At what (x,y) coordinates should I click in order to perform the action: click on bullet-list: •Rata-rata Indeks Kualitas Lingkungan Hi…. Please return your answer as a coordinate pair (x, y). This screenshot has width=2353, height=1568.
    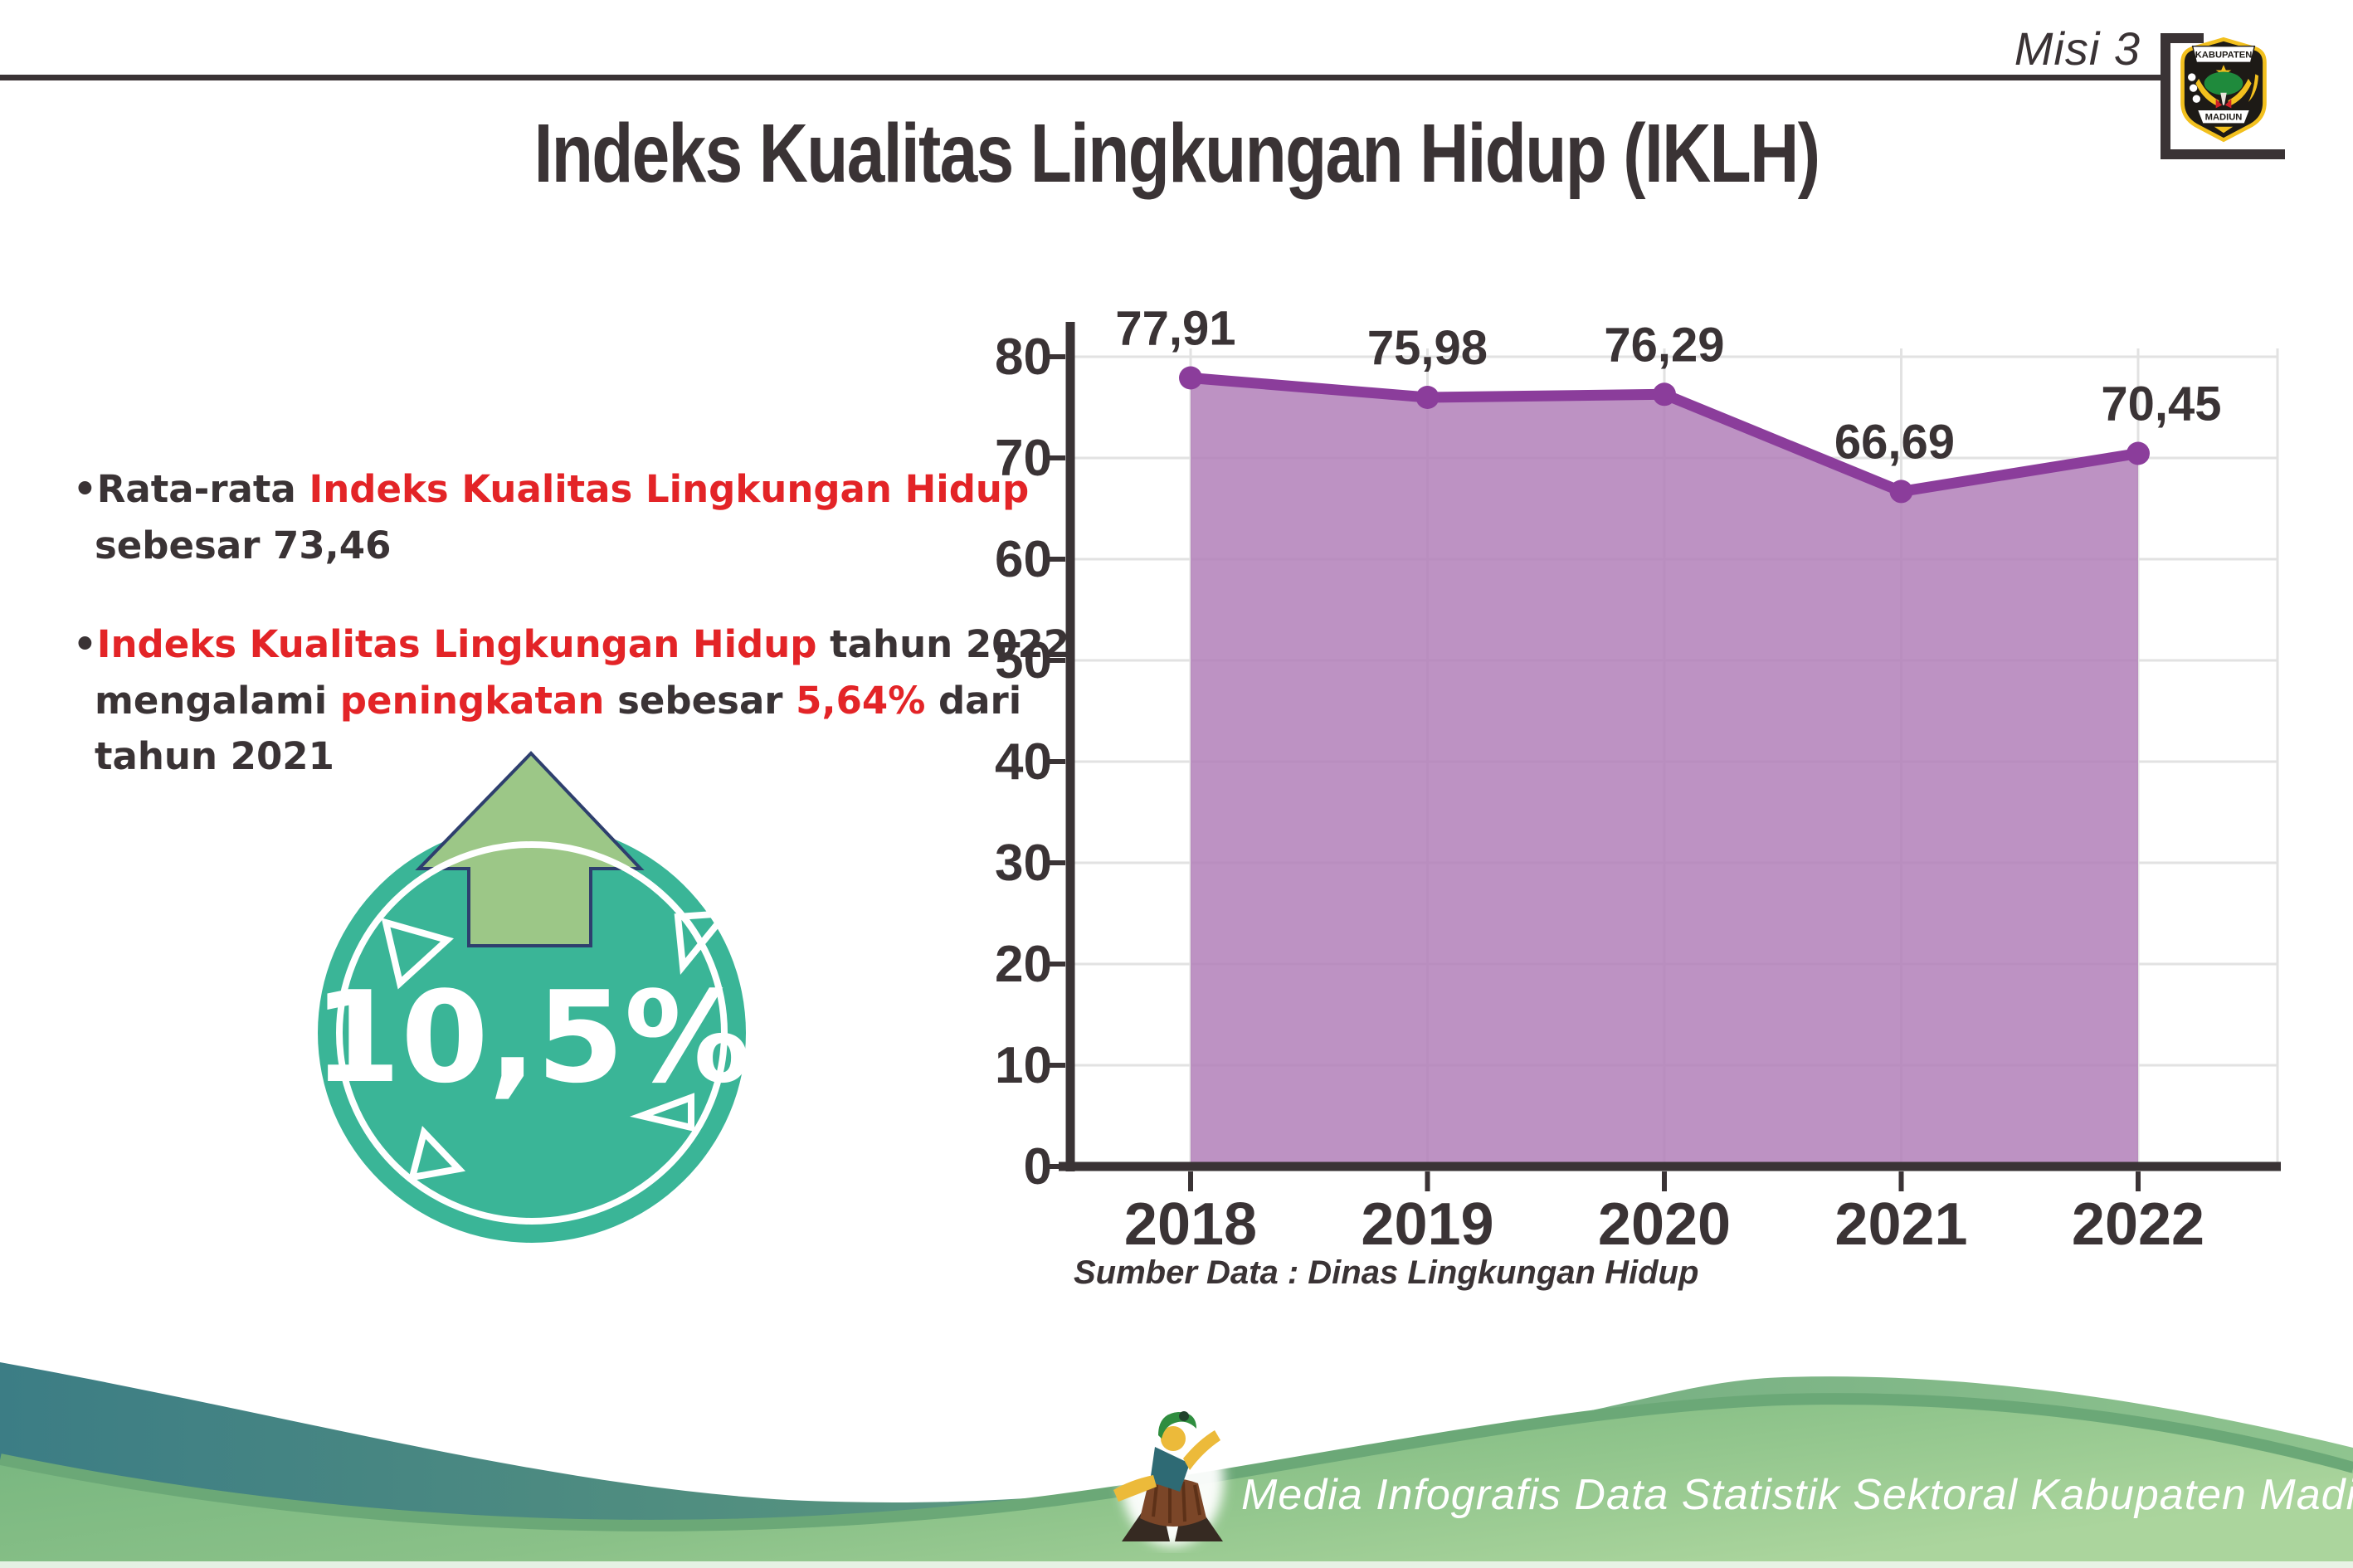
    Looking at the image, I should click on (571, 644).